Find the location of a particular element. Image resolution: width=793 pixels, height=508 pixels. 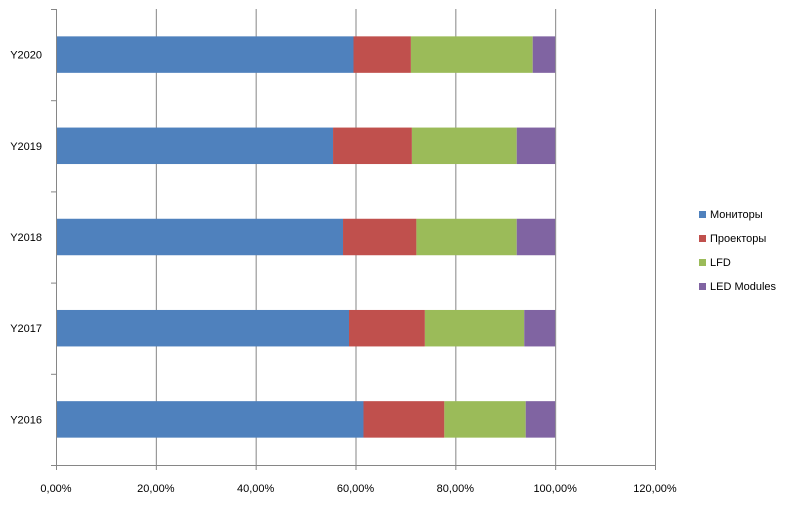

legend-label-3: LED Modules is located at coordinates (743, 287).